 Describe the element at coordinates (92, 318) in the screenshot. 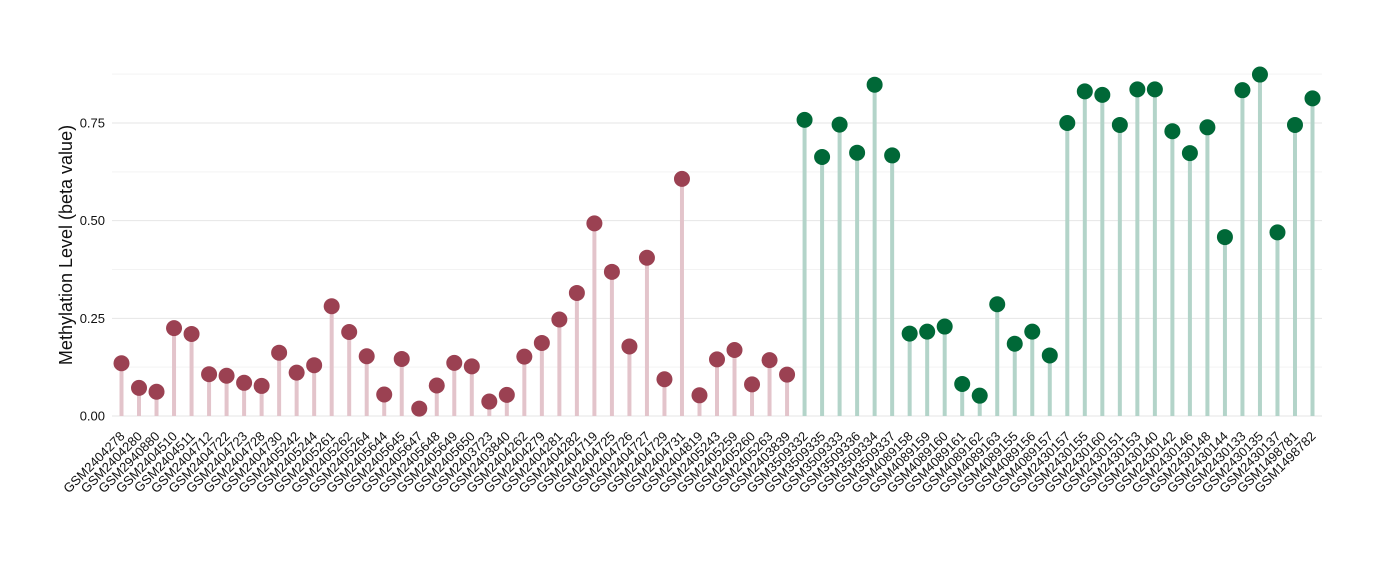

I see `y-tick-label: 0.25` at that location.